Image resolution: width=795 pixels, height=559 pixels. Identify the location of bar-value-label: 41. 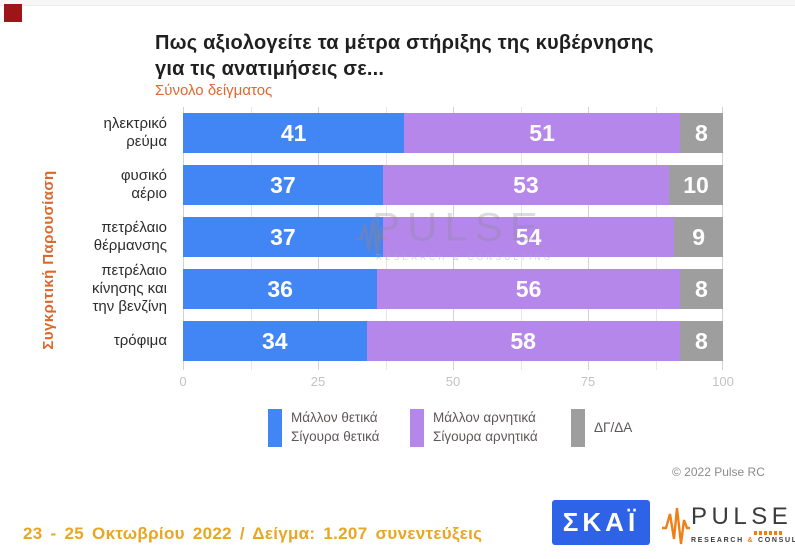
(293, 132).